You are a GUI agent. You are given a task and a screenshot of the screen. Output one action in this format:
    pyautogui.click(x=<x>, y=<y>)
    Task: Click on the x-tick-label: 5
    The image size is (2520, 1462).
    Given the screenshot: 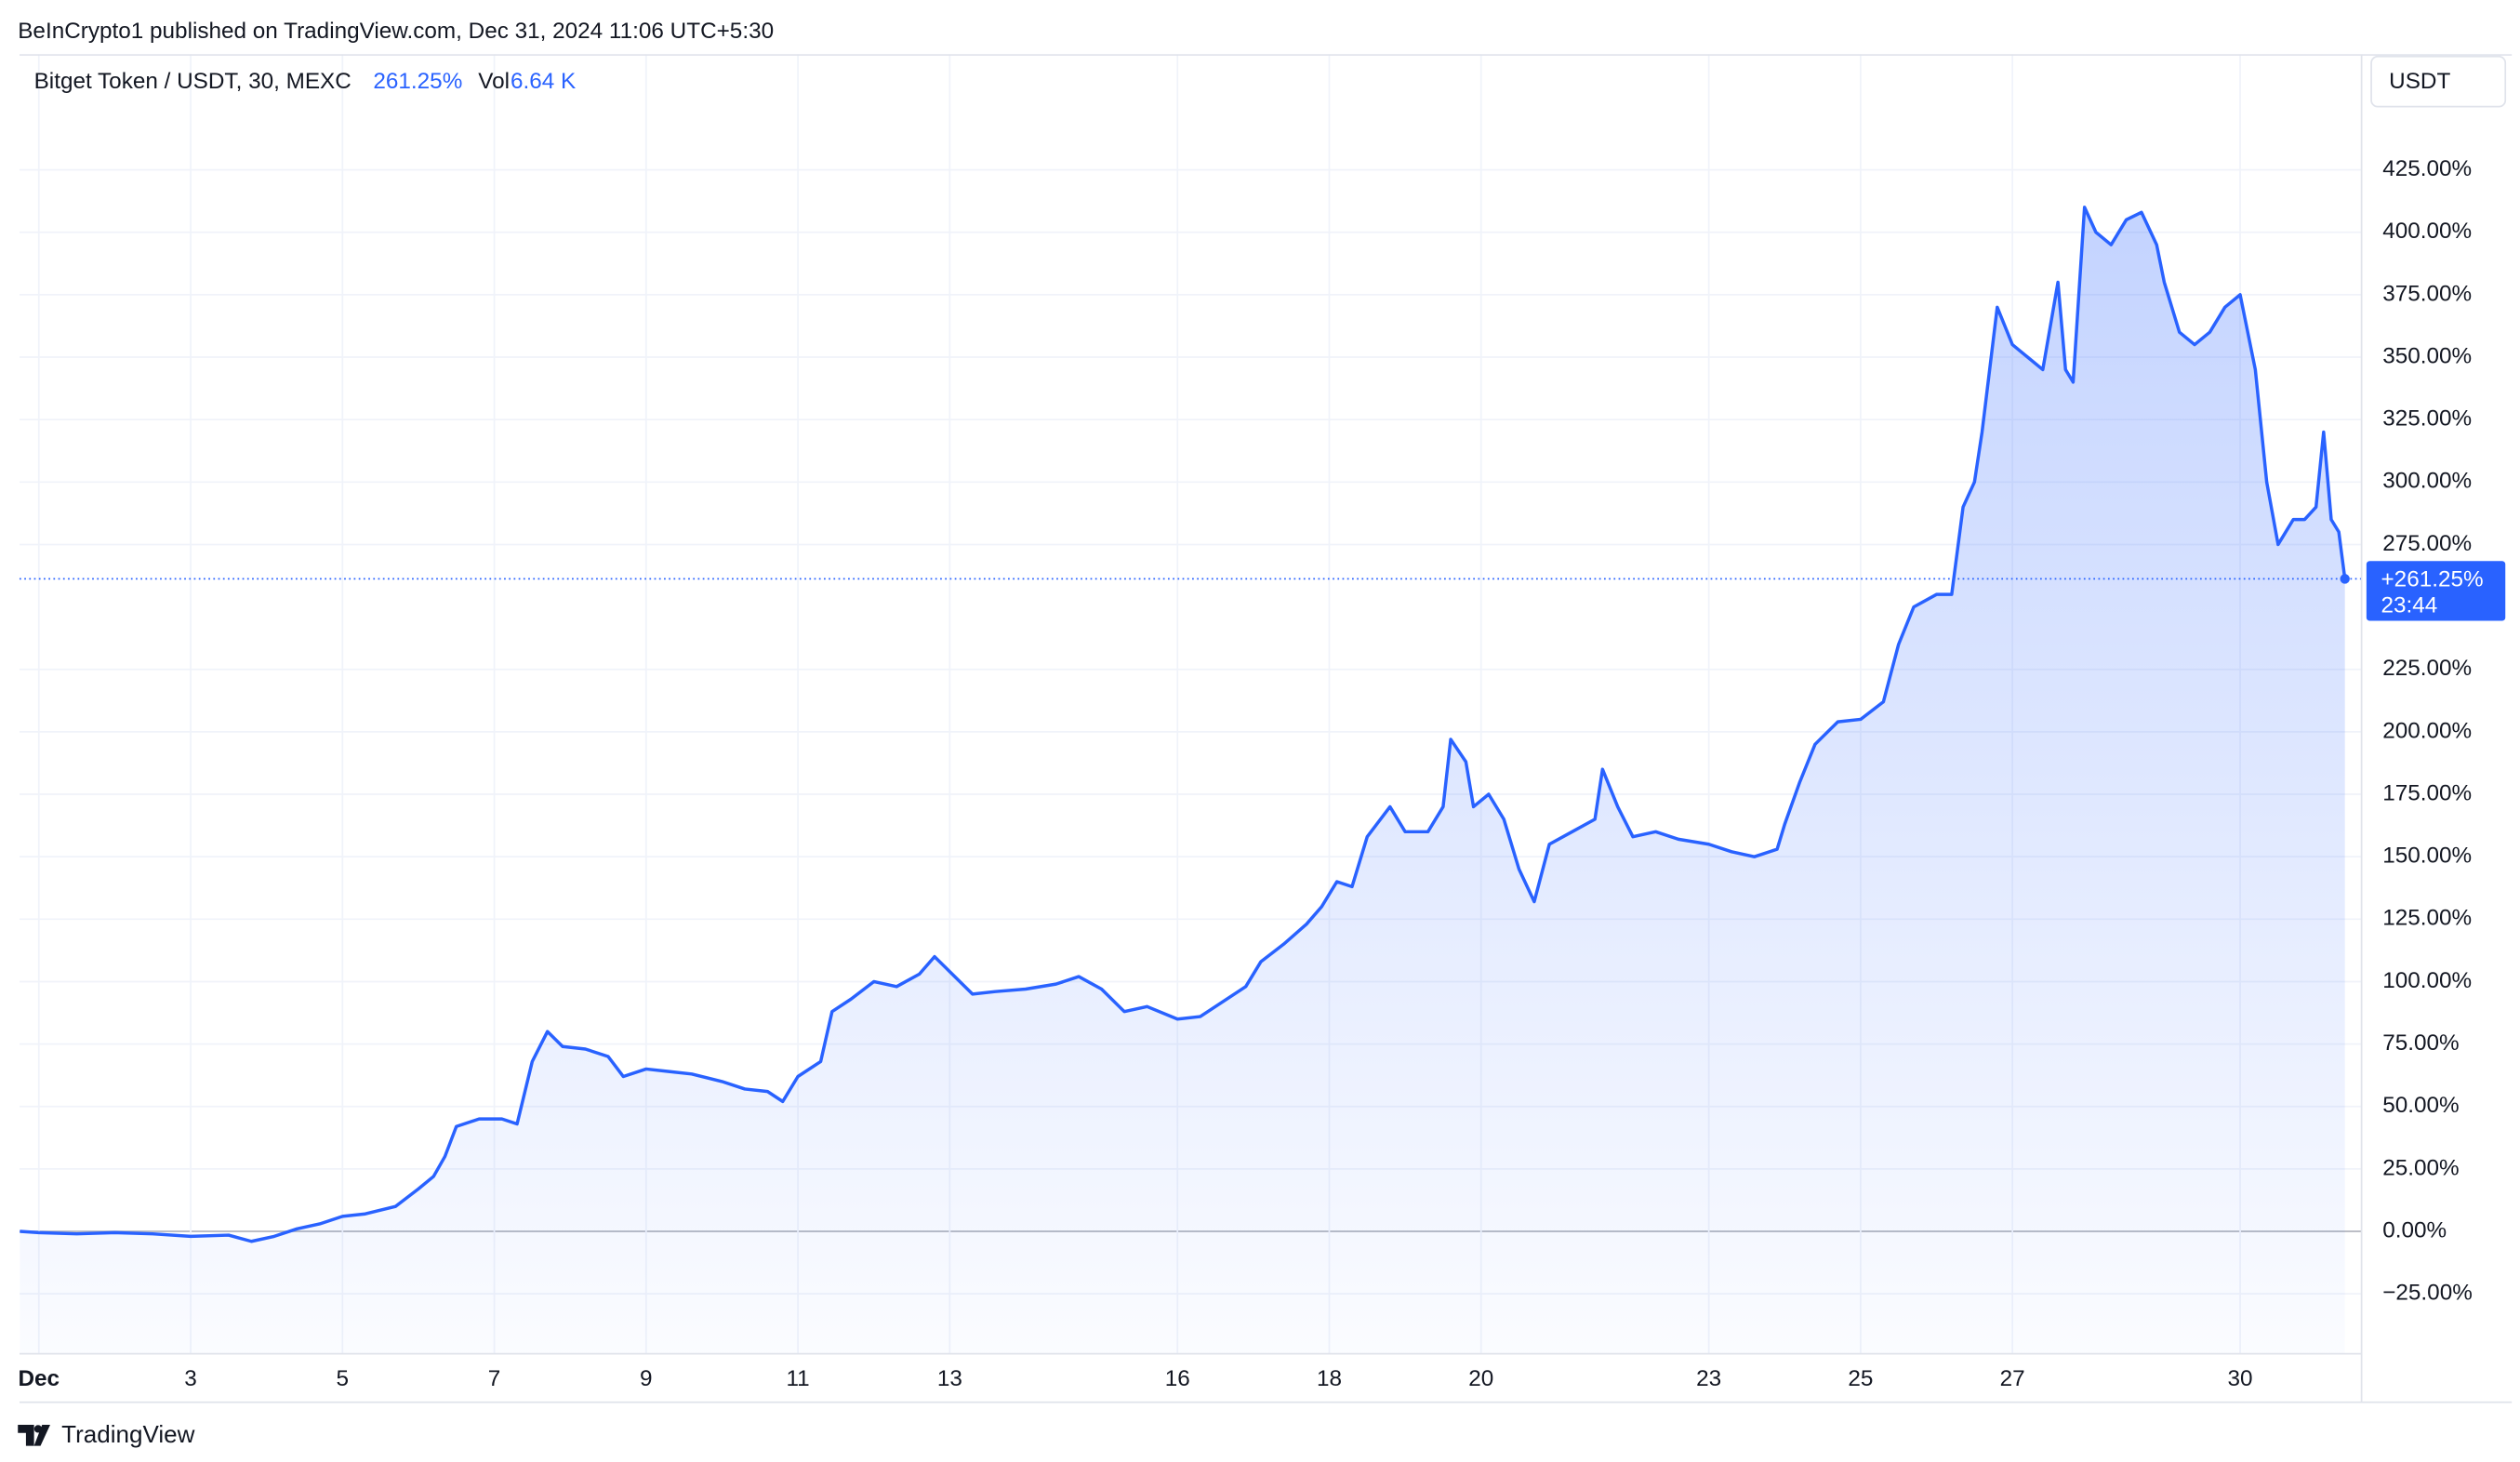 What is the action you would take?
    pyautogui.click(x=343, y=1379)
    